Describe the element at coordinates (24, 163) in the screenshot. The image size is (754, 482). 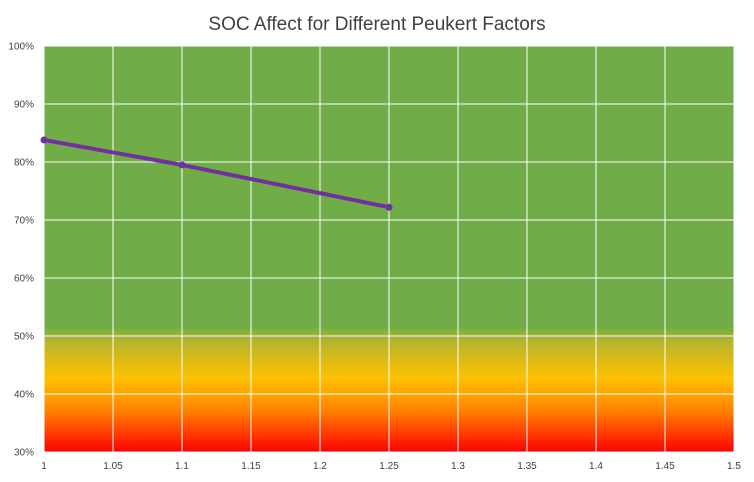
I see `y-tick-label: 80%` at that location.